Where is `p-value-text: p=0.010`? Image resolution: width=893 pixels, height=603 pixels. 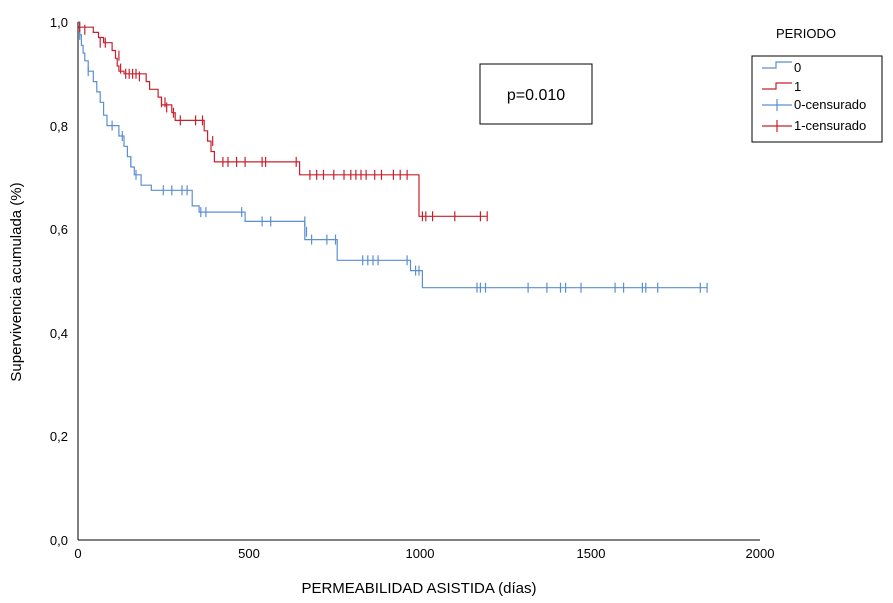 p-value-text: p=0.010 is located at coordinates (536, 95).